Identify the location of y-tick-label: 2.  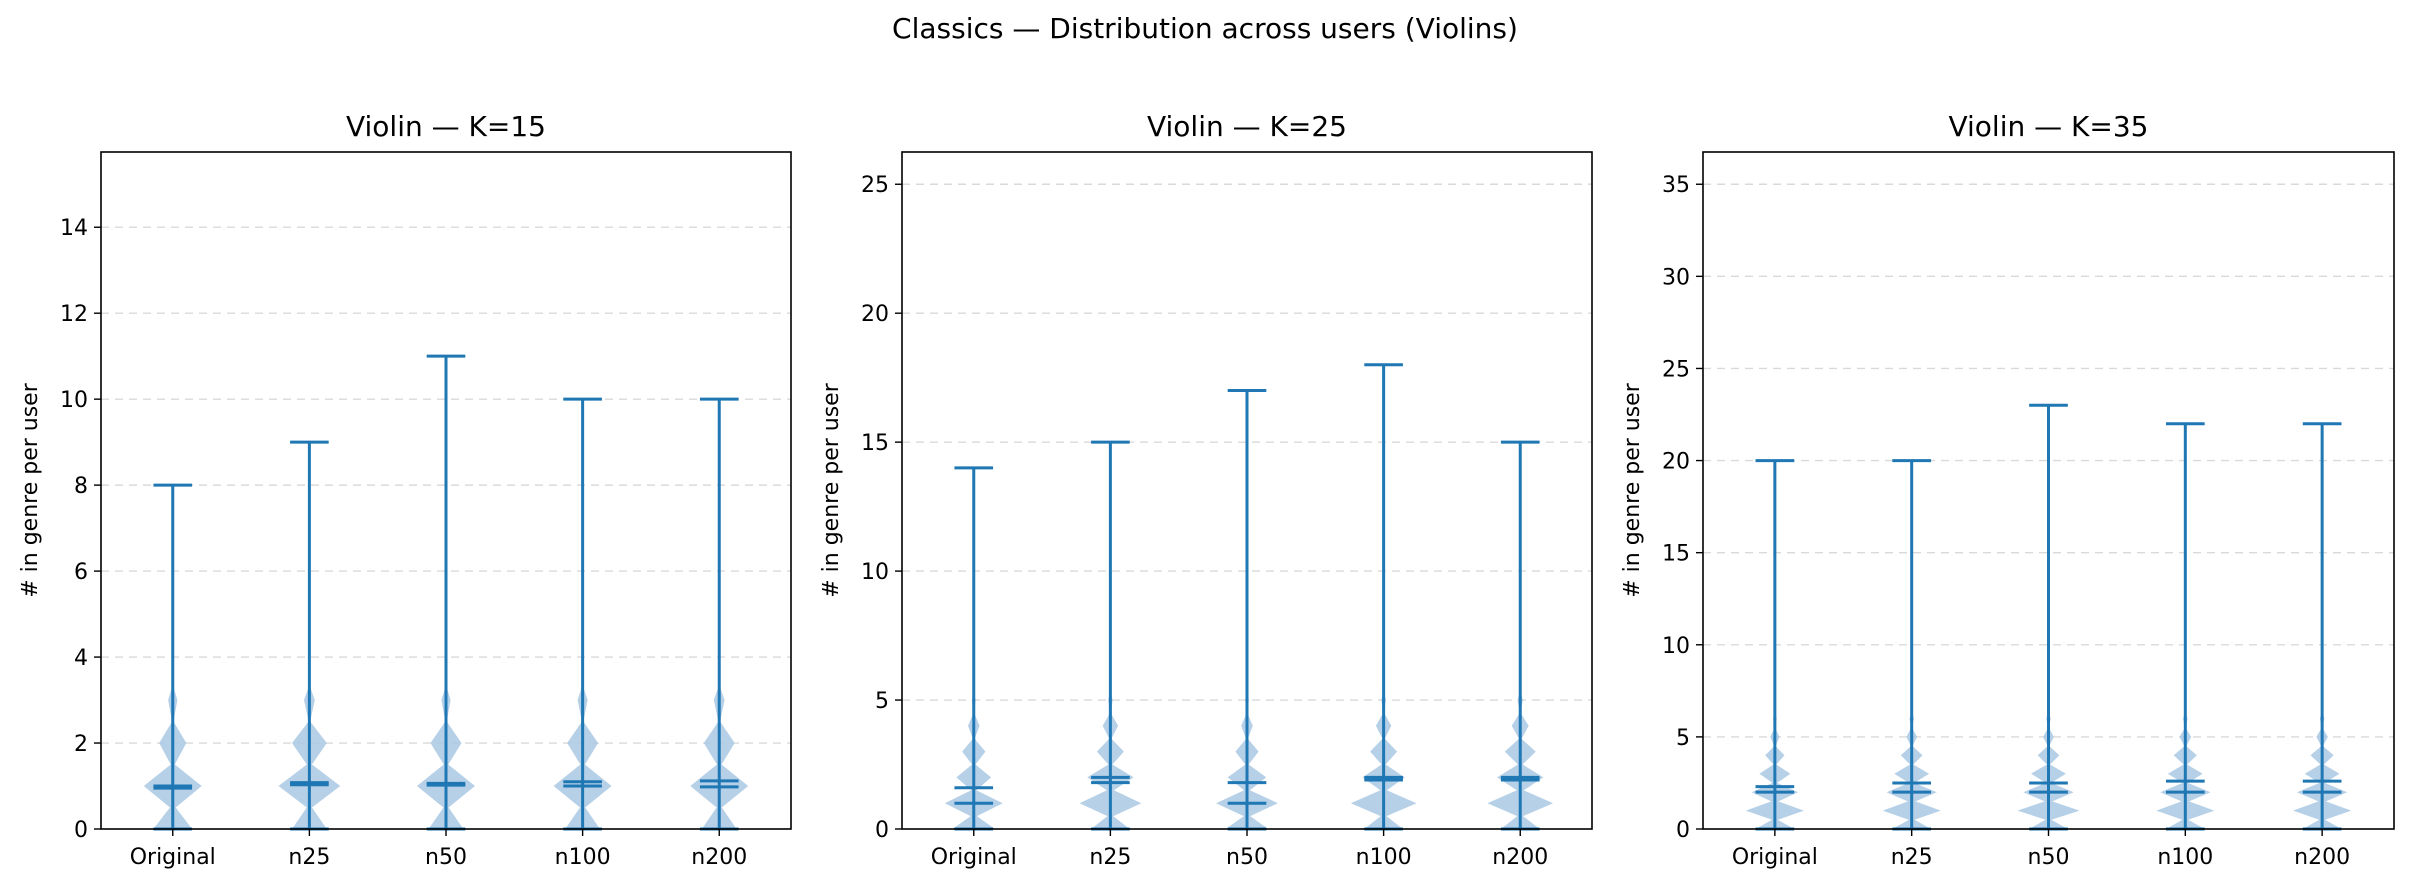
(81, 744).